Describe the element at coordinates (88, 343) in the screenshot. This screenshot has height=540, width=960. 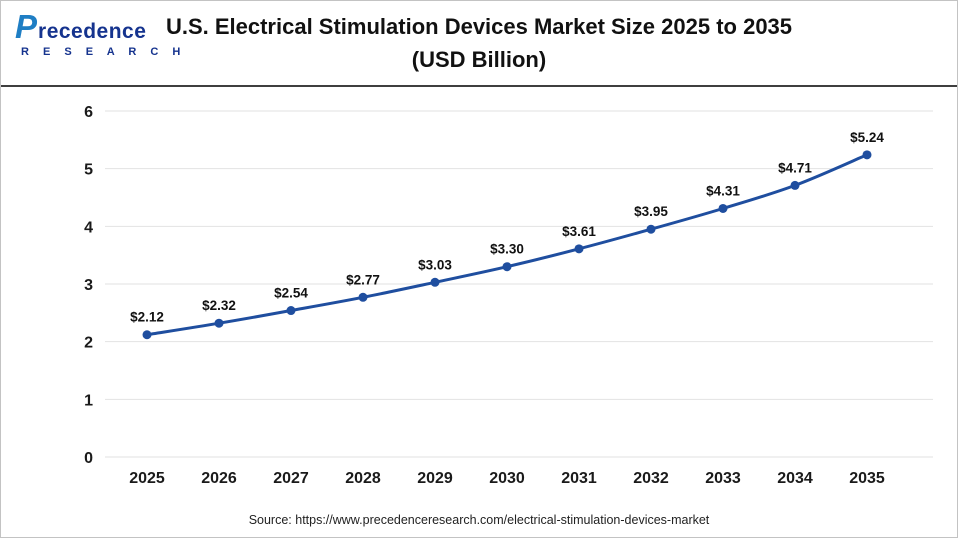
I see `svg-text: 2` at that location.